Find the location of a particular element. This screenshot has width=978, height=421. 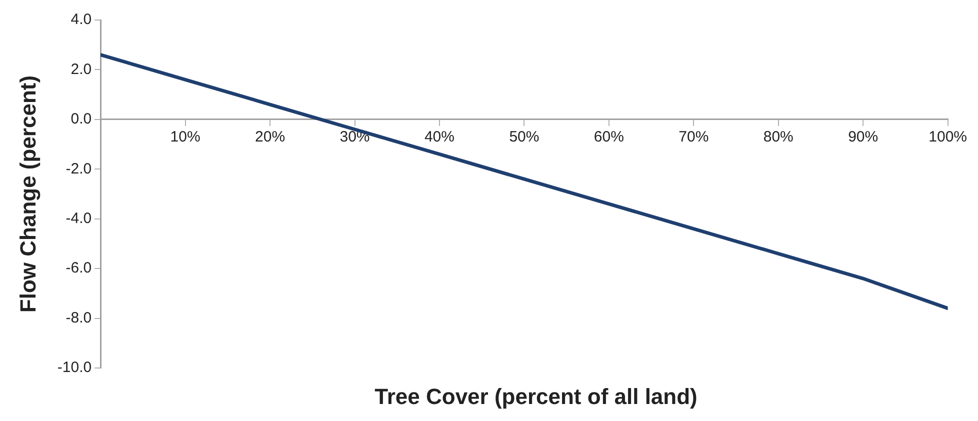

x-tick-label: 10% is located at coordinates (185, 137).